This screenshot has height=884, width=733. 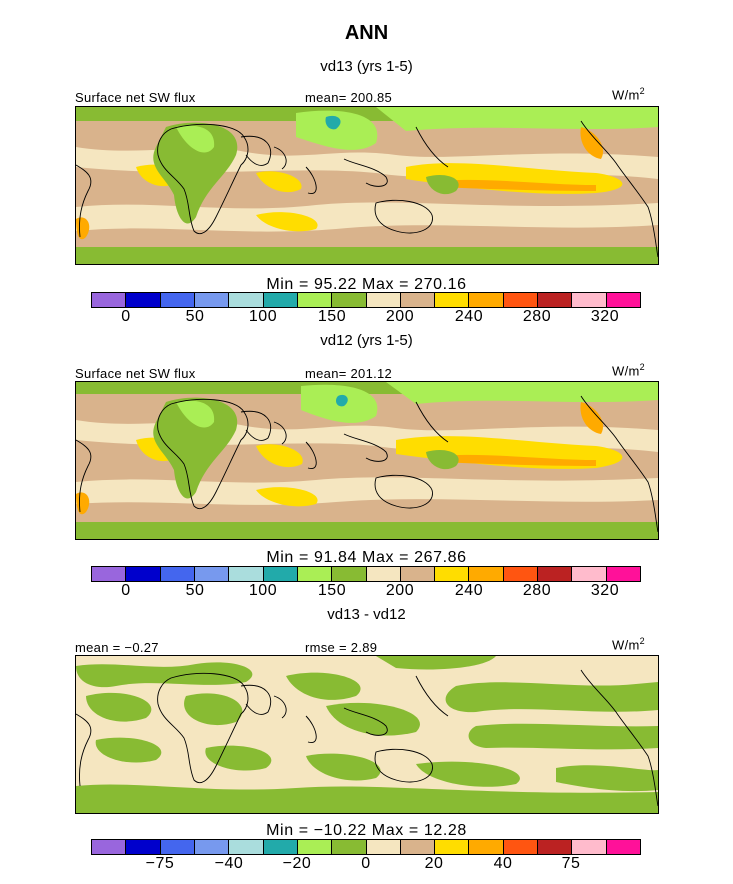 What do you see at coordinates (349, 97) in the screenshot?
I see `panel1-mean-label: mean= 200.85` at bounding box center [349, 97].